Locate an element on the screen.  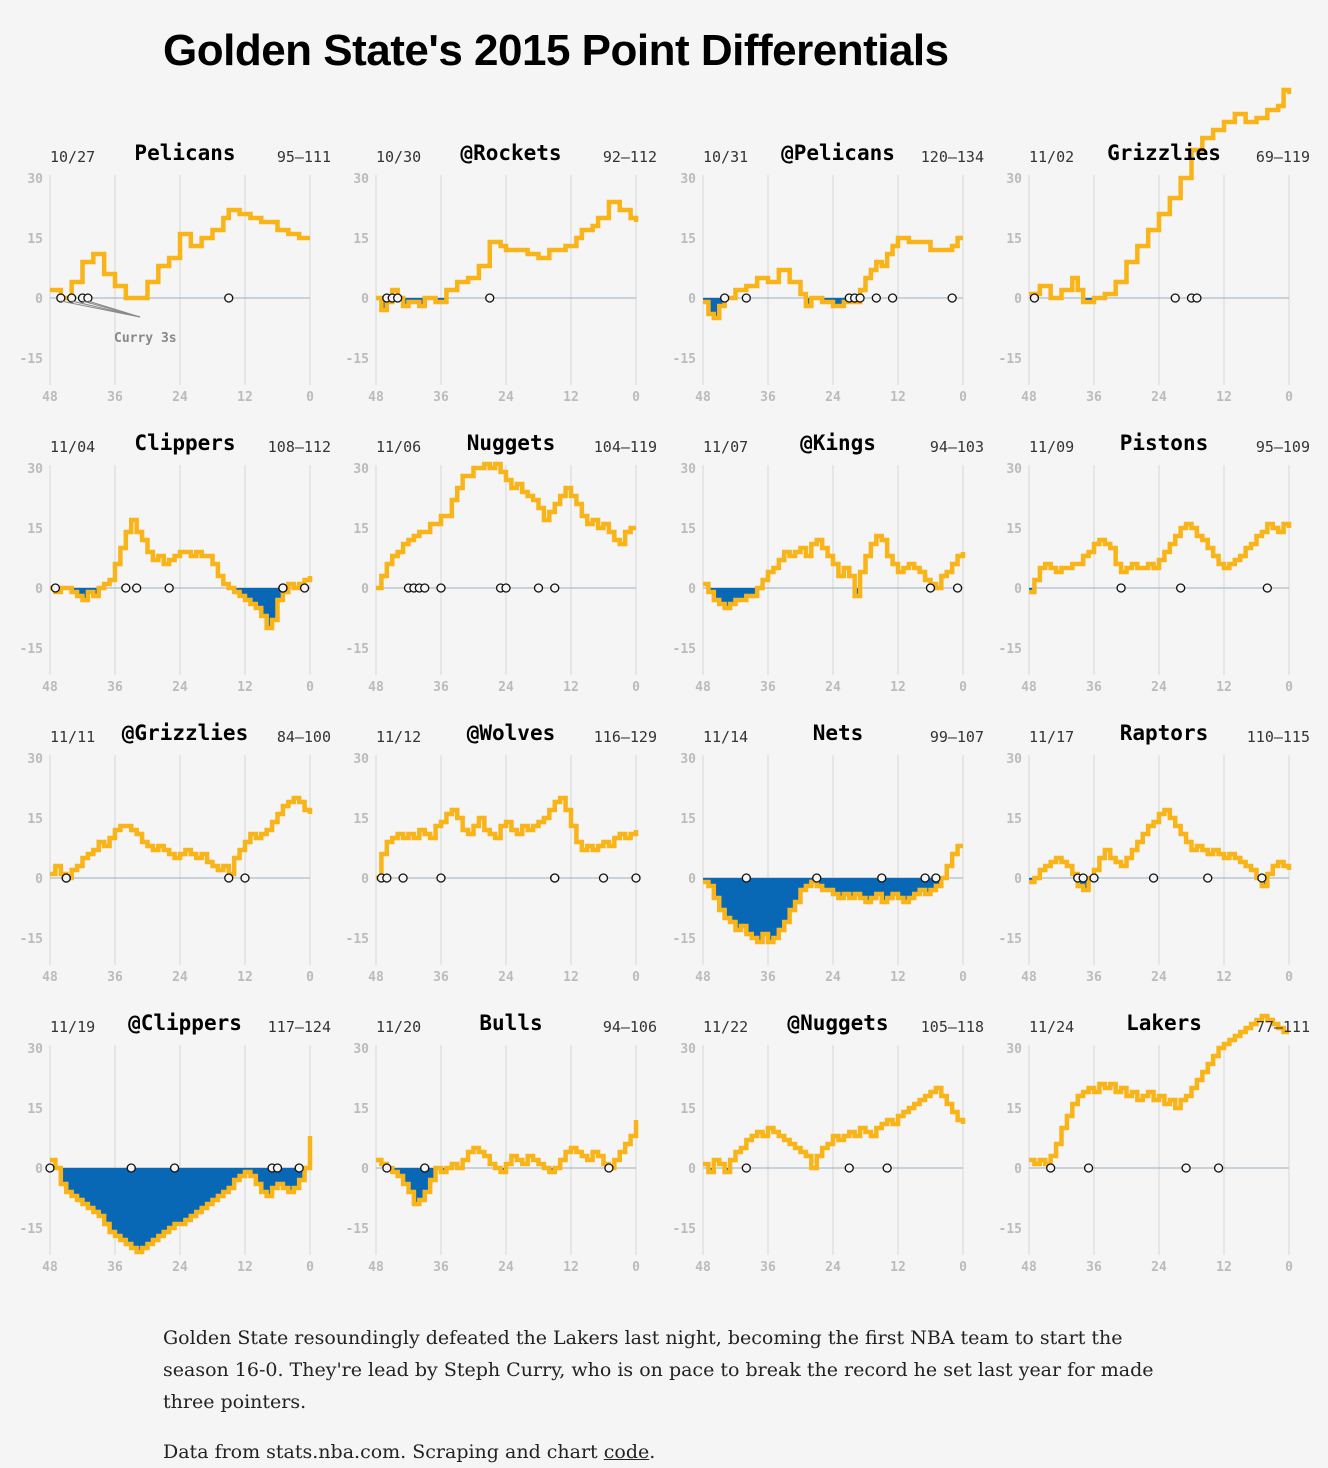
code-link: code is located at coordinates (626, 1452).